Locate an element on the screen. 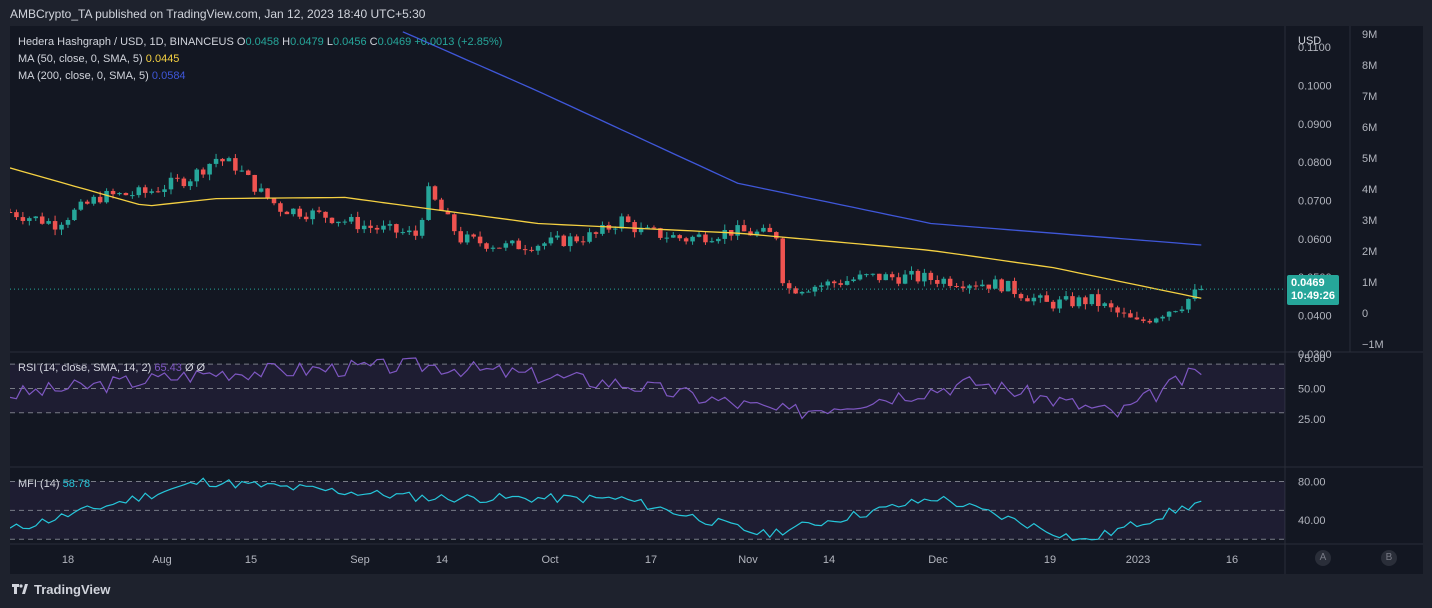 The image size is (1432, 608). high-label: H is located at coordinates (286, 42).